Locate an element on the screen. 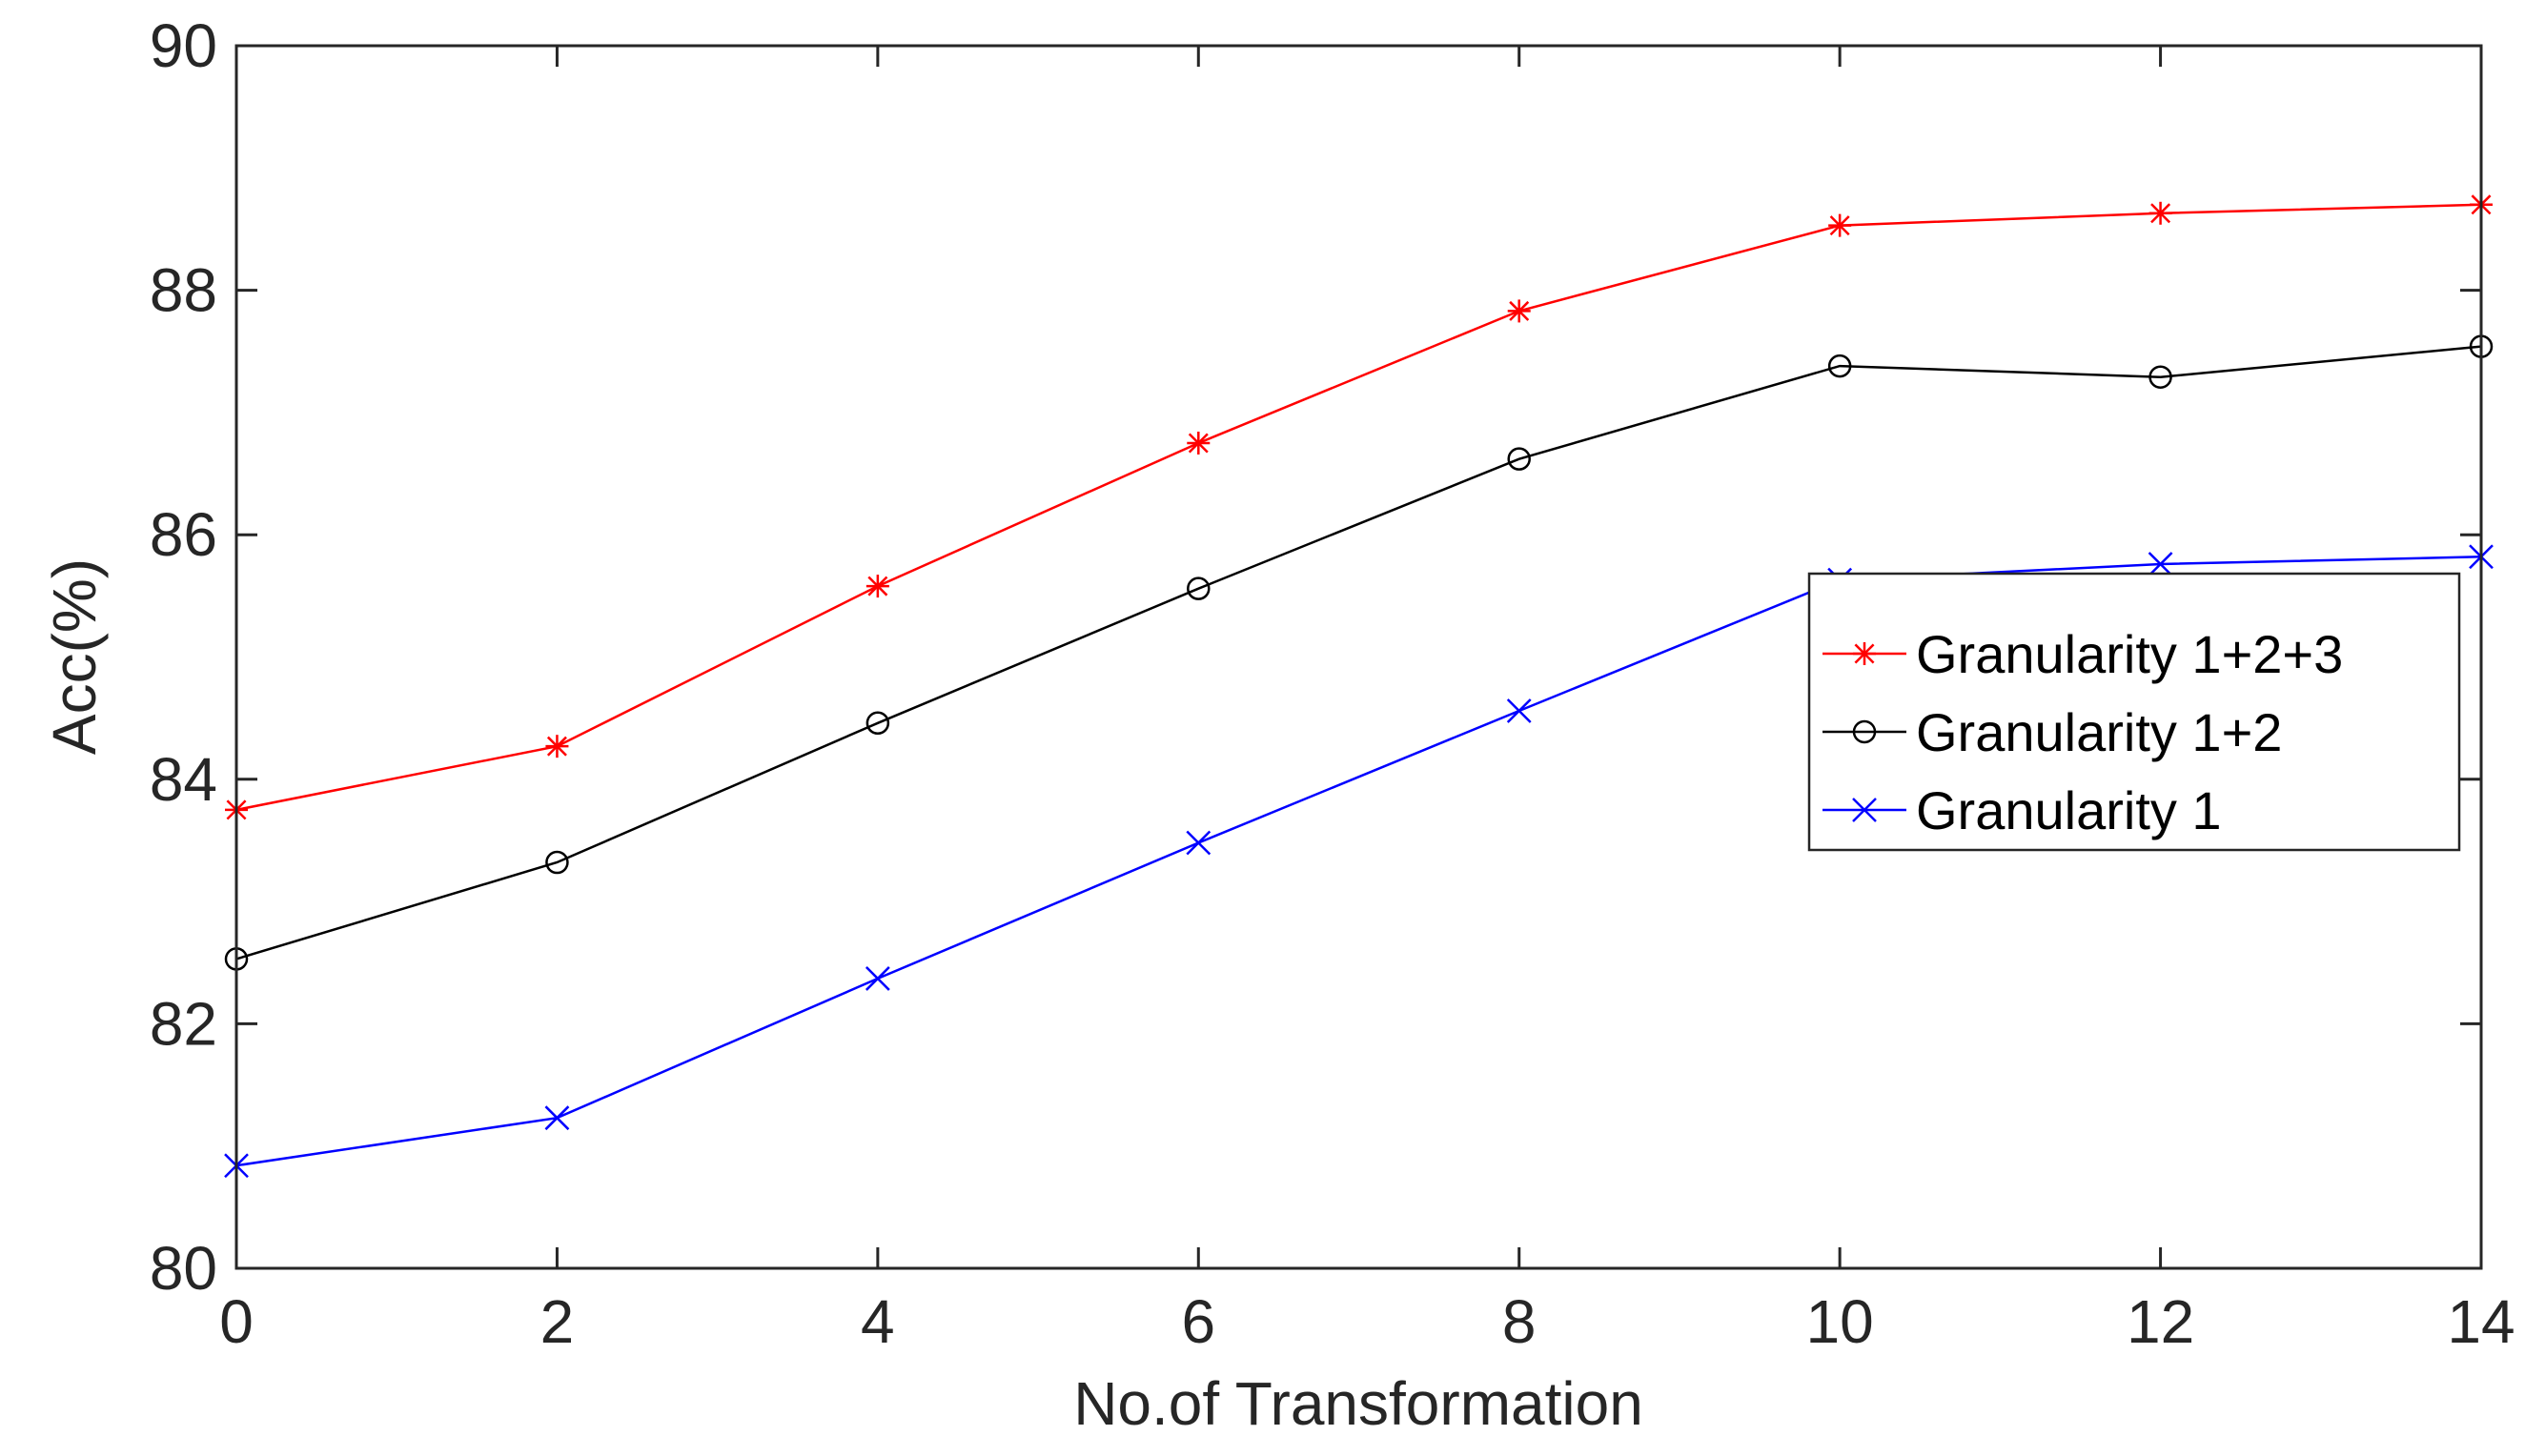  x-tick-label: 2 is located at coordinates (557, 1322).